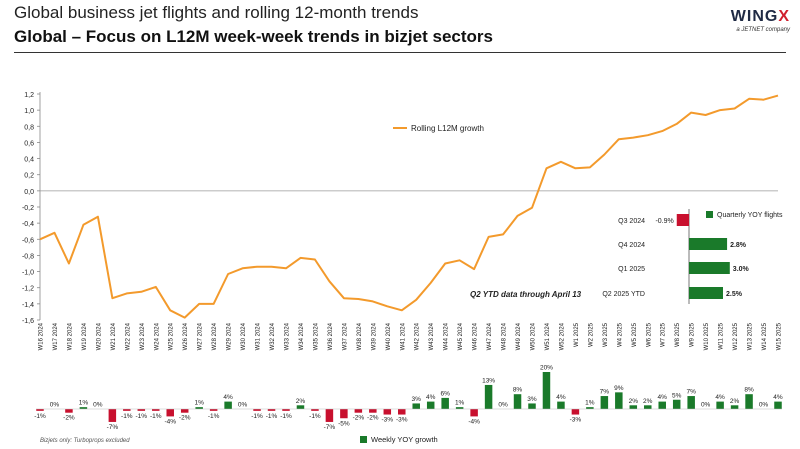 This screenshot has height=449, width=800. Describe the element at coordinates (562, 336) in the screenshot. I see `x-tick-label: W52 2024` at that location.